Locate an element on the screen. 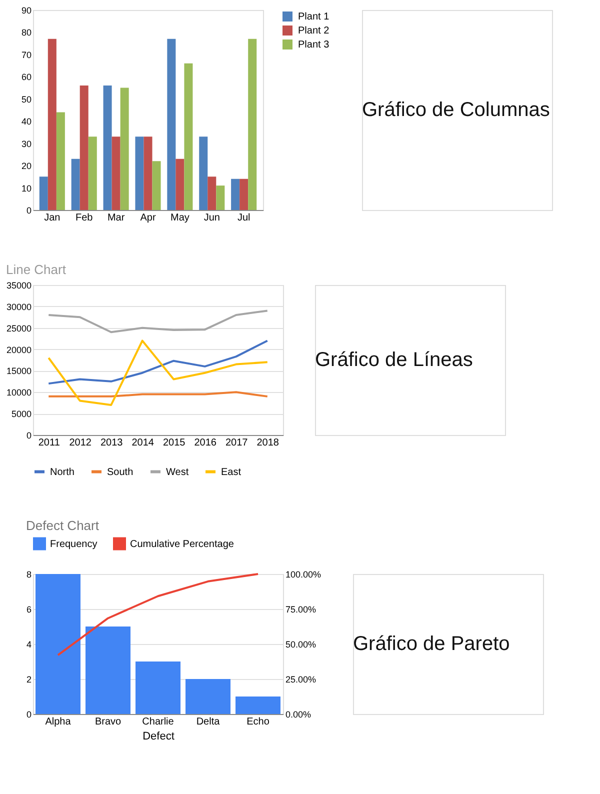 The width and height of the screenshot is (600, 794). x-tick-label: Apr is located at coordinates (148, 218).